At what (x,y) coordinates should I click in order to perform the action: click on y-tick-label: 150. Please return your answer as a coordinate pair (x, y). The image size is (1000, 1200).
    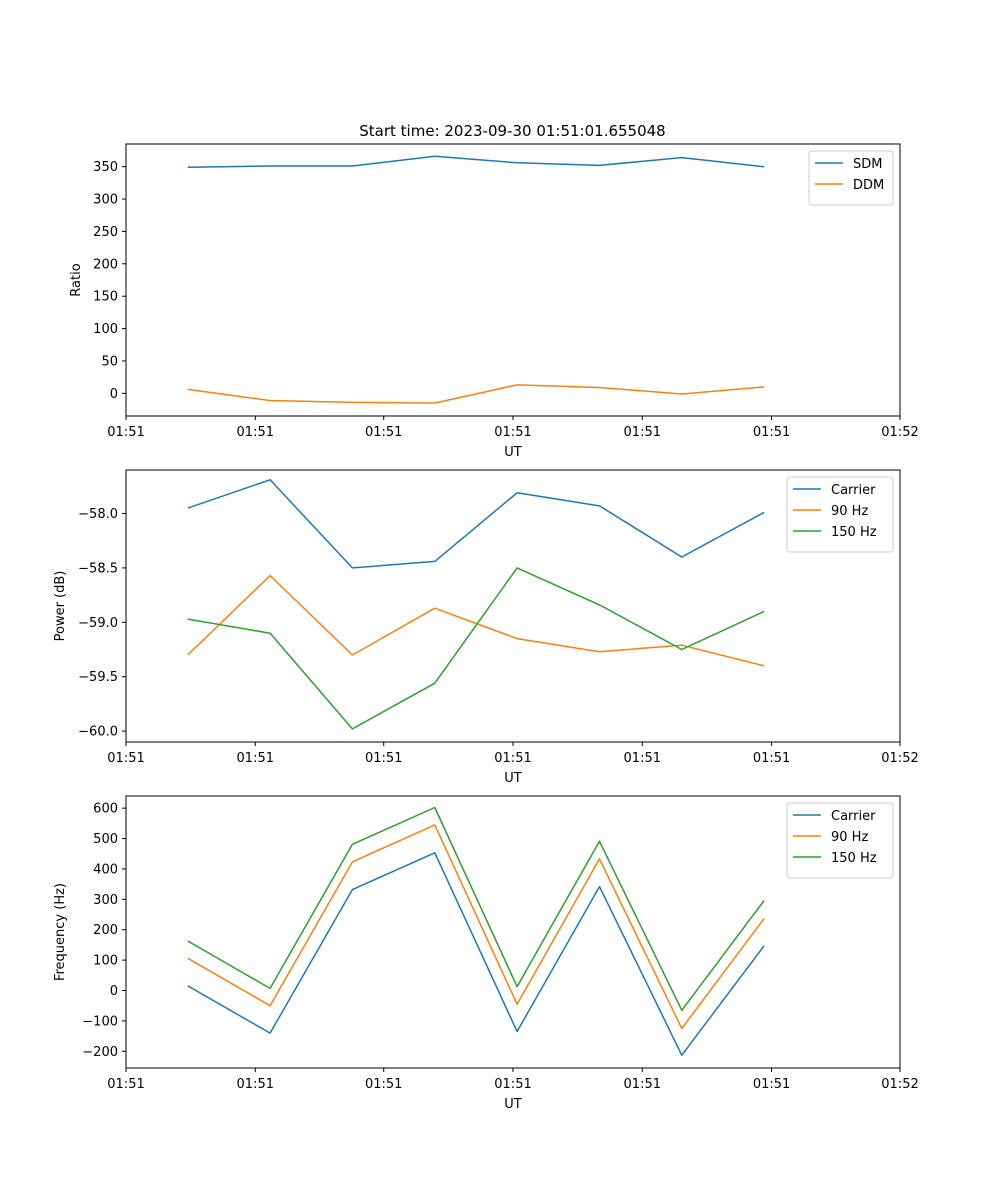
    Looking at the image, I should click on (105, 297).